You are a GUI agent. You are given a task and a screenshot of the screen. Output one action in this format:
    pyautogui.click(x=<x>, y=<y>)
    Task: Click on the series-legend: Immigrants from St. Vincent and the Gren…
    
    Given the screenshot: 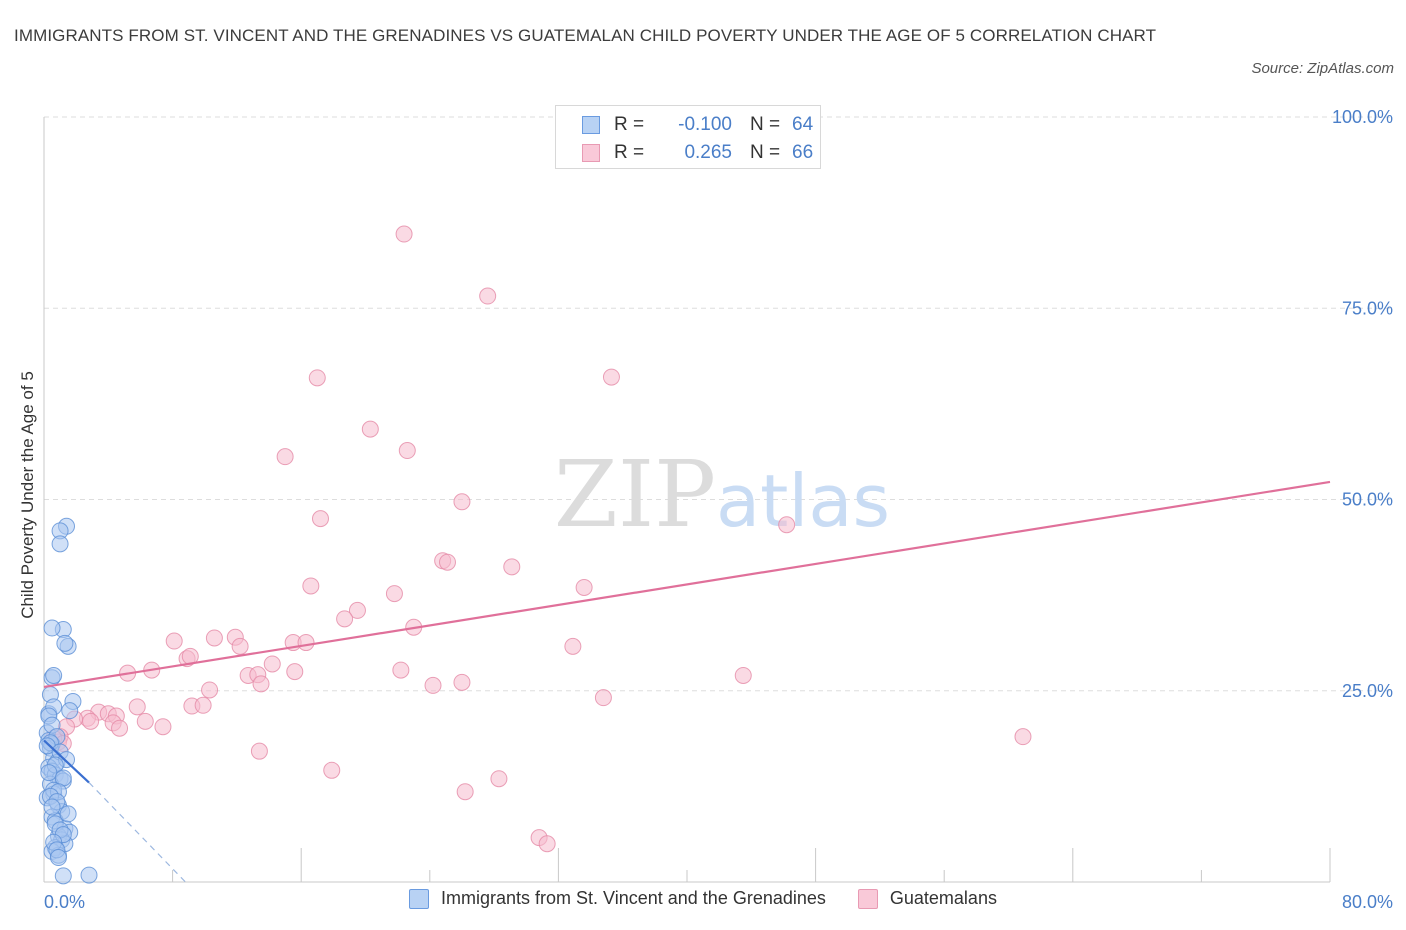 What is the action you would take?
    pyautogui.click(x=703, y=898)
    